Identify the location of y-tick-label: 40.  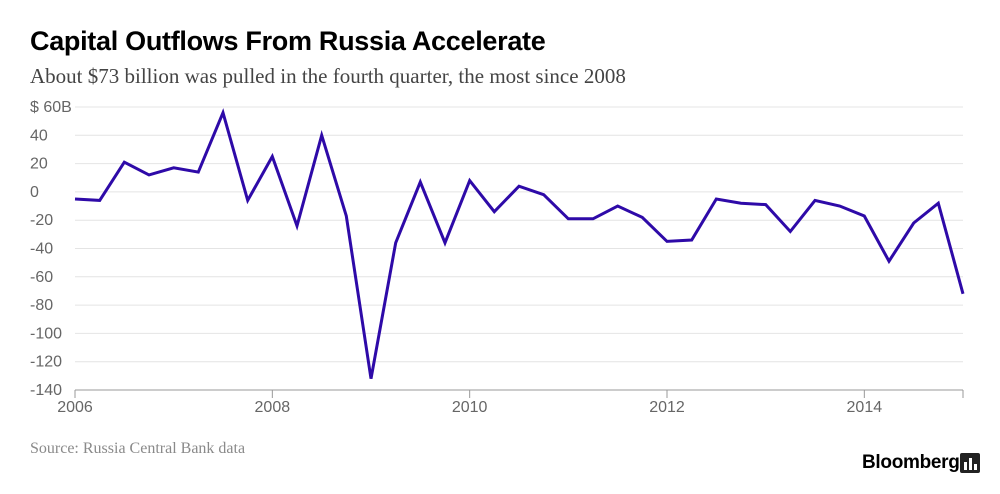
(39, 135).